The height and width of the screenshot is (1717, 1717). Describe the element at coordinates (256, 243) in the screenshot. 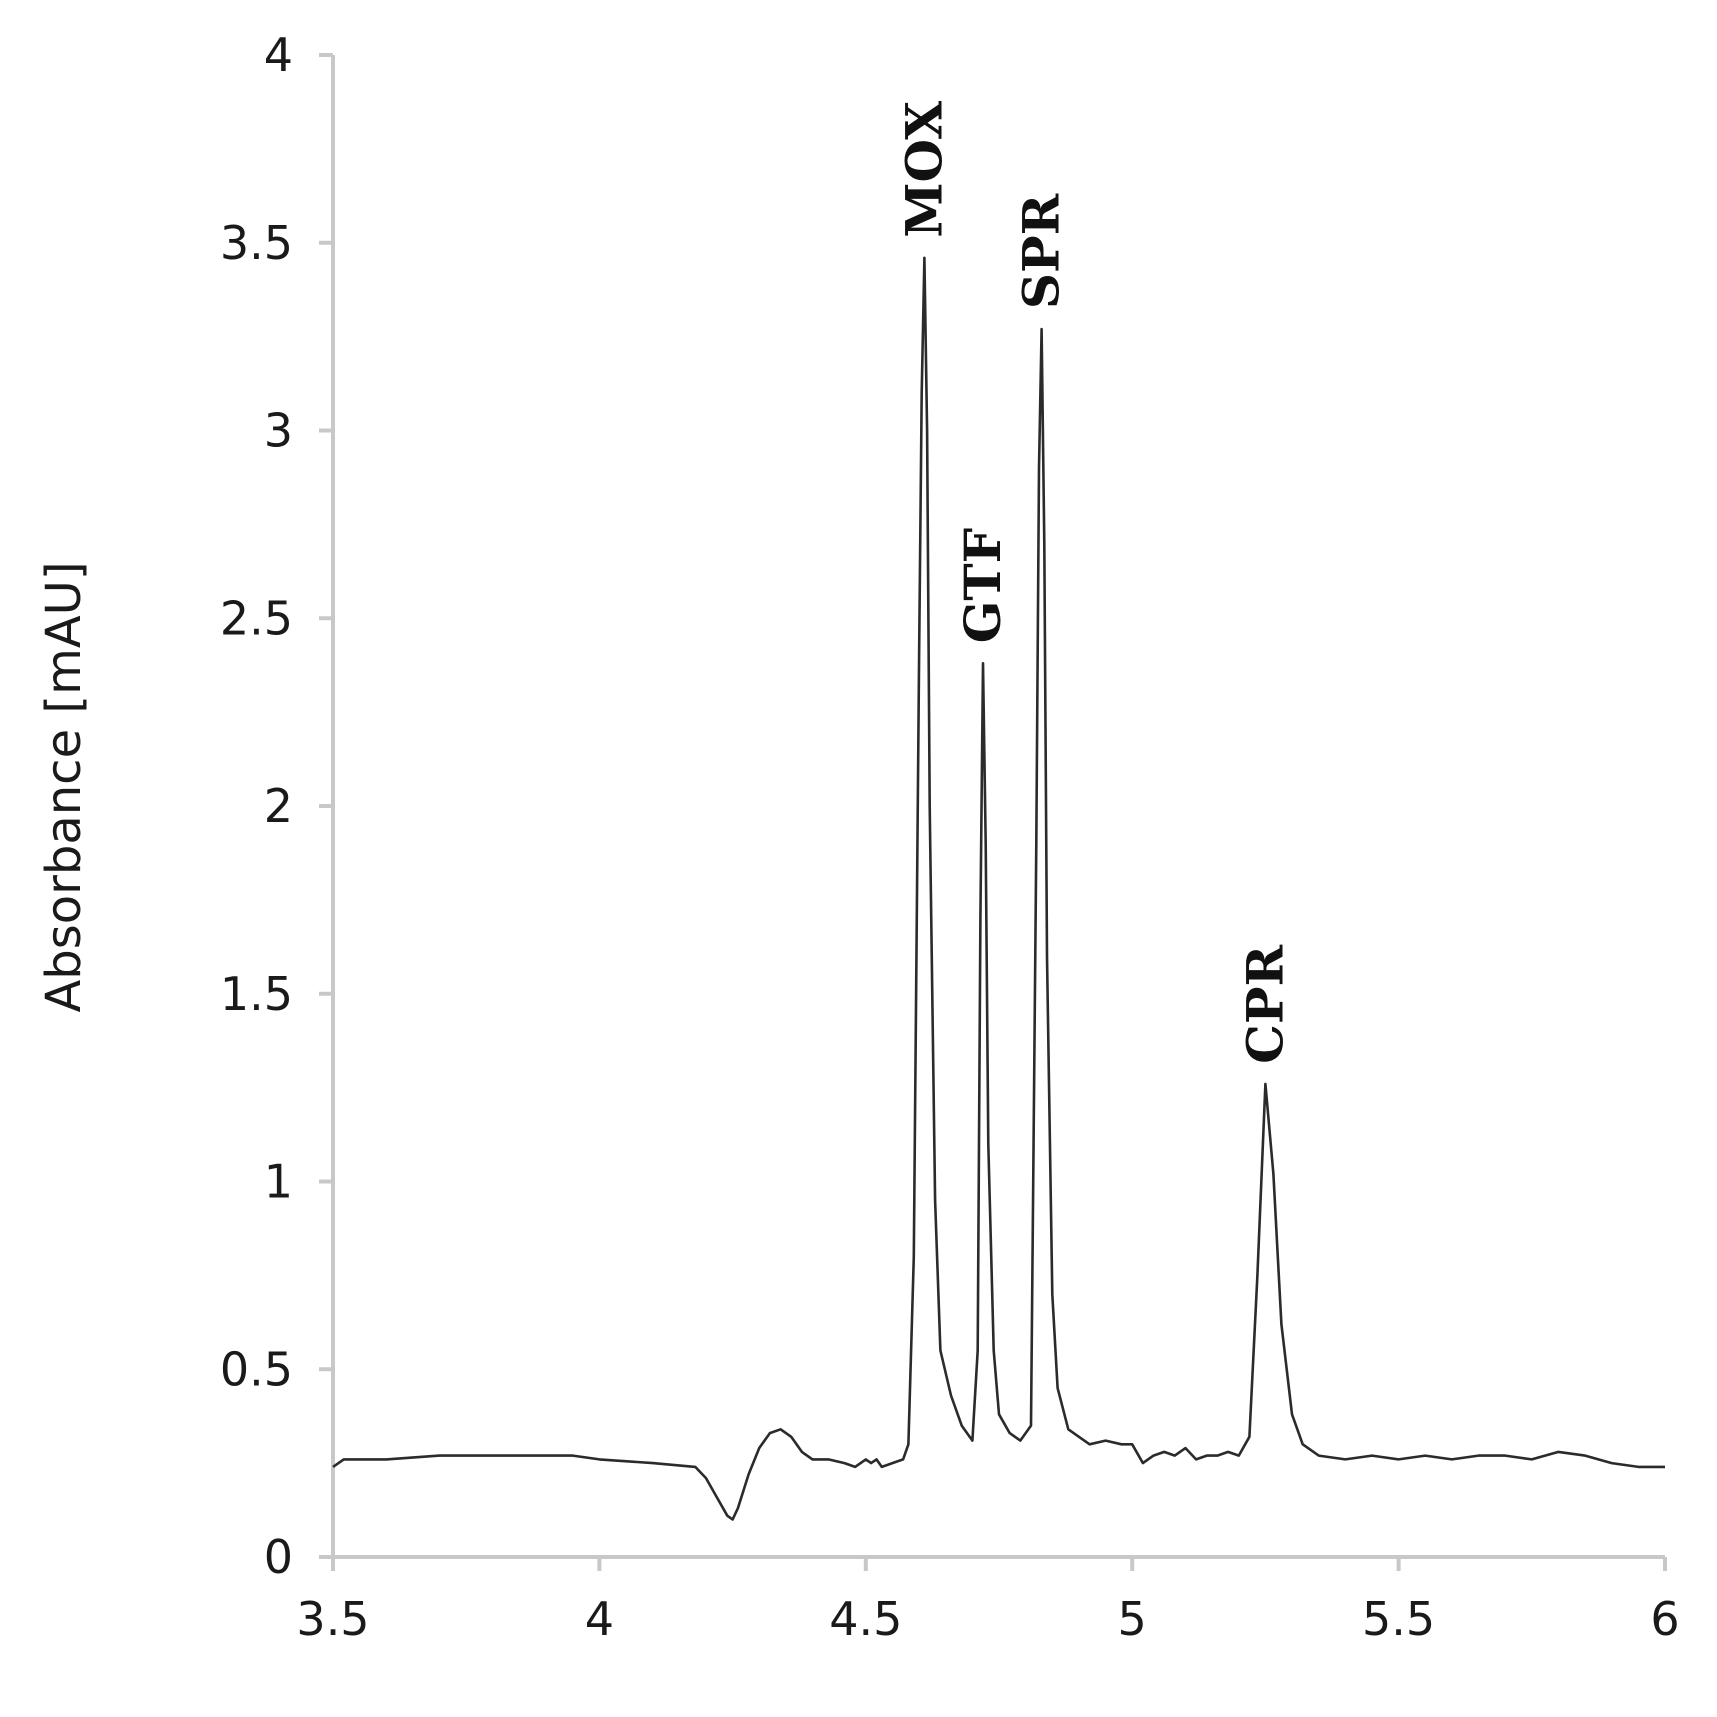

I see `y-tick-label: 3.5` at that location.